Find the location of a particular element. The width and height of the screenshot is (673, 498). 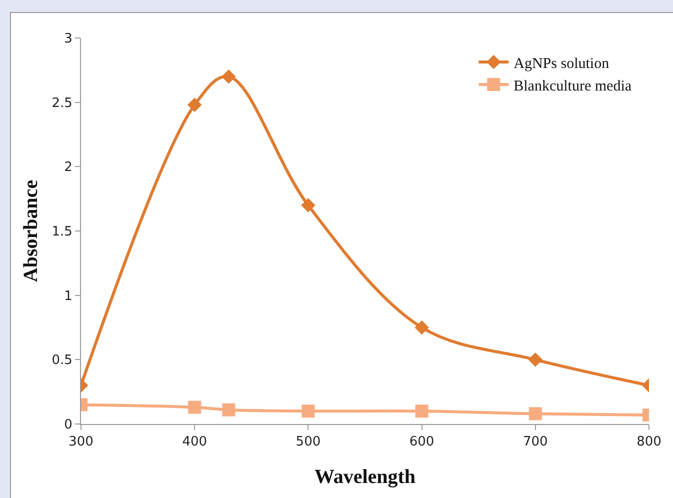

y-tick-label: 3 is located at coordinates (68, 39).